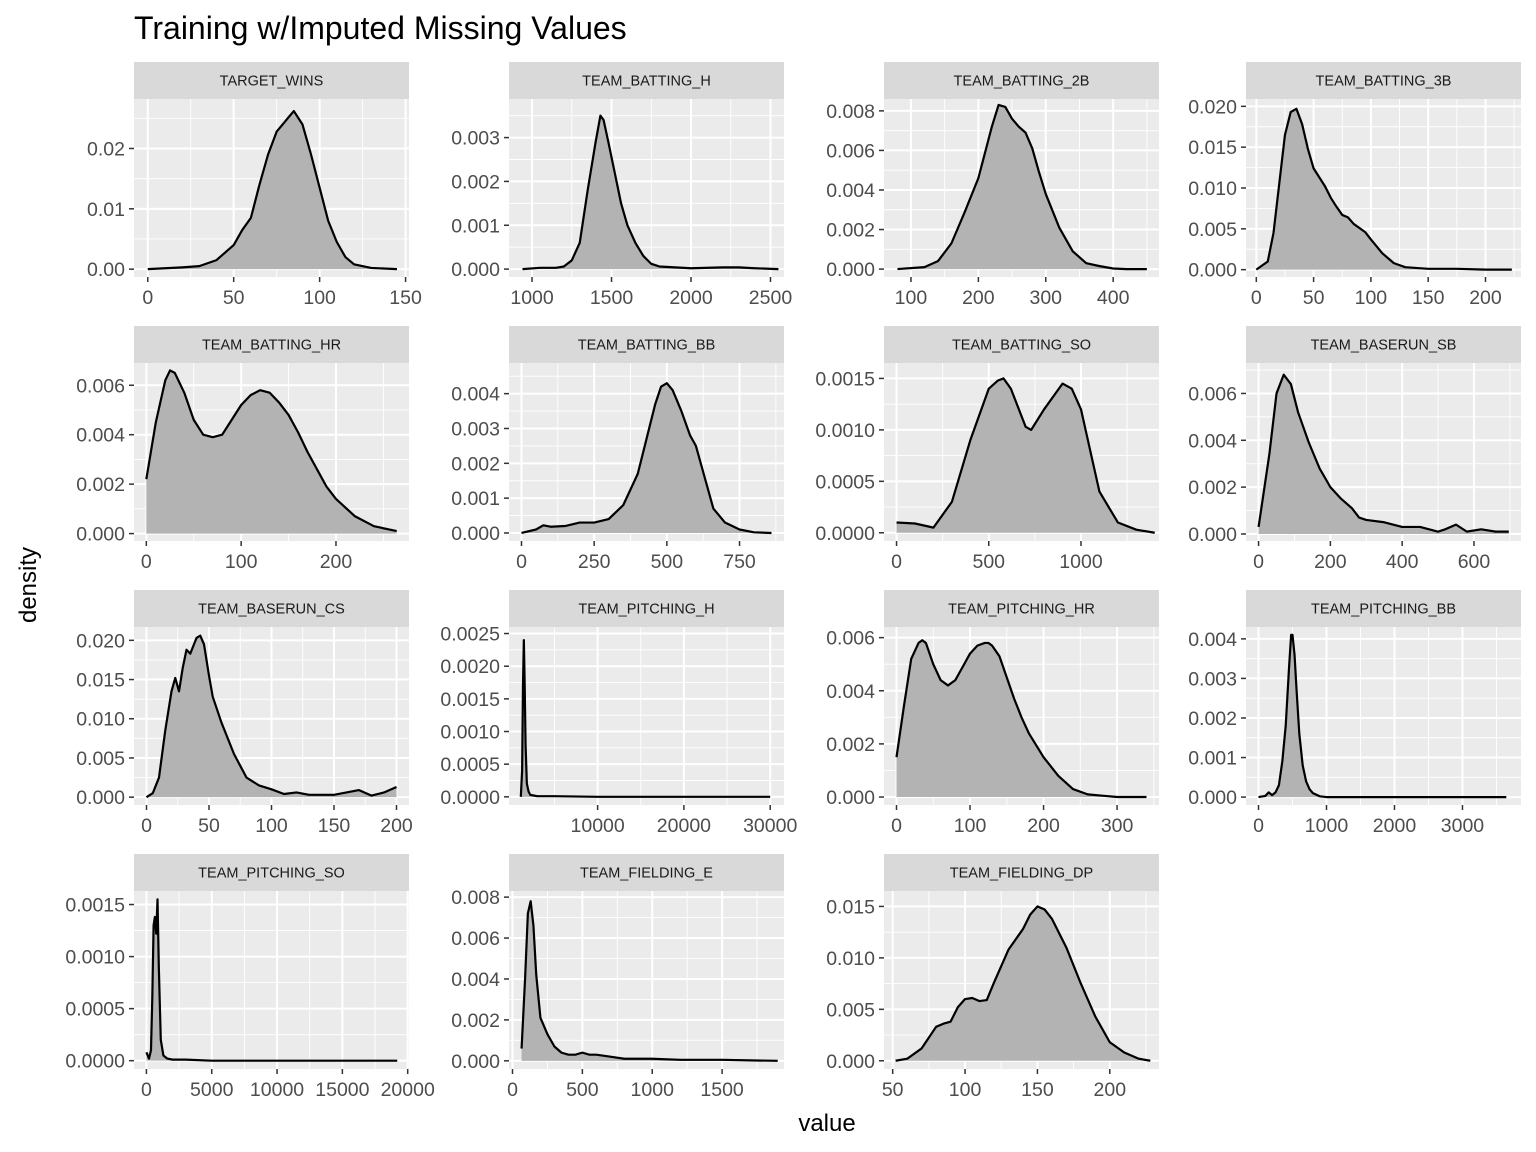 The height and width of the screenshot is (1152, 1536). What do you see at coordinates (722, 1090) in the screenshot?
I see `x-tick-label: 1500` at bounding box center [722, 1090].